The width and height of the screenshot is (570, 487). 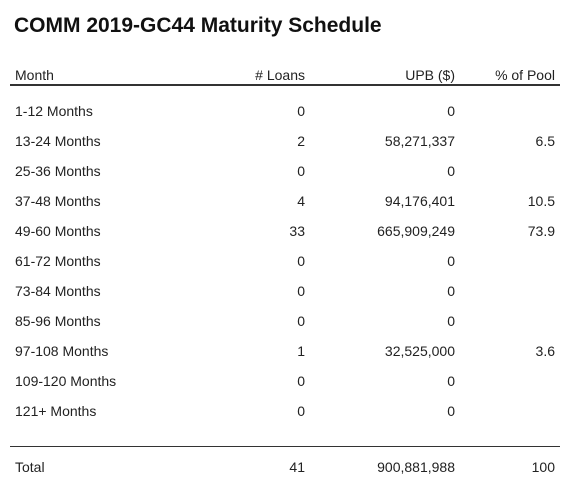 I want to click on loans-cell: 33, so click(x=297, y=231).